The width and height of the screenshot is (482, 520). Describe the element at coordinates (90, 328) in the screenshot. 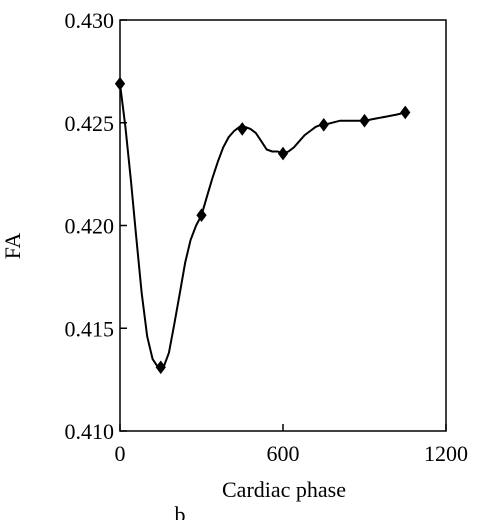

I see `y-tick-label-1: 0.415` at that location.